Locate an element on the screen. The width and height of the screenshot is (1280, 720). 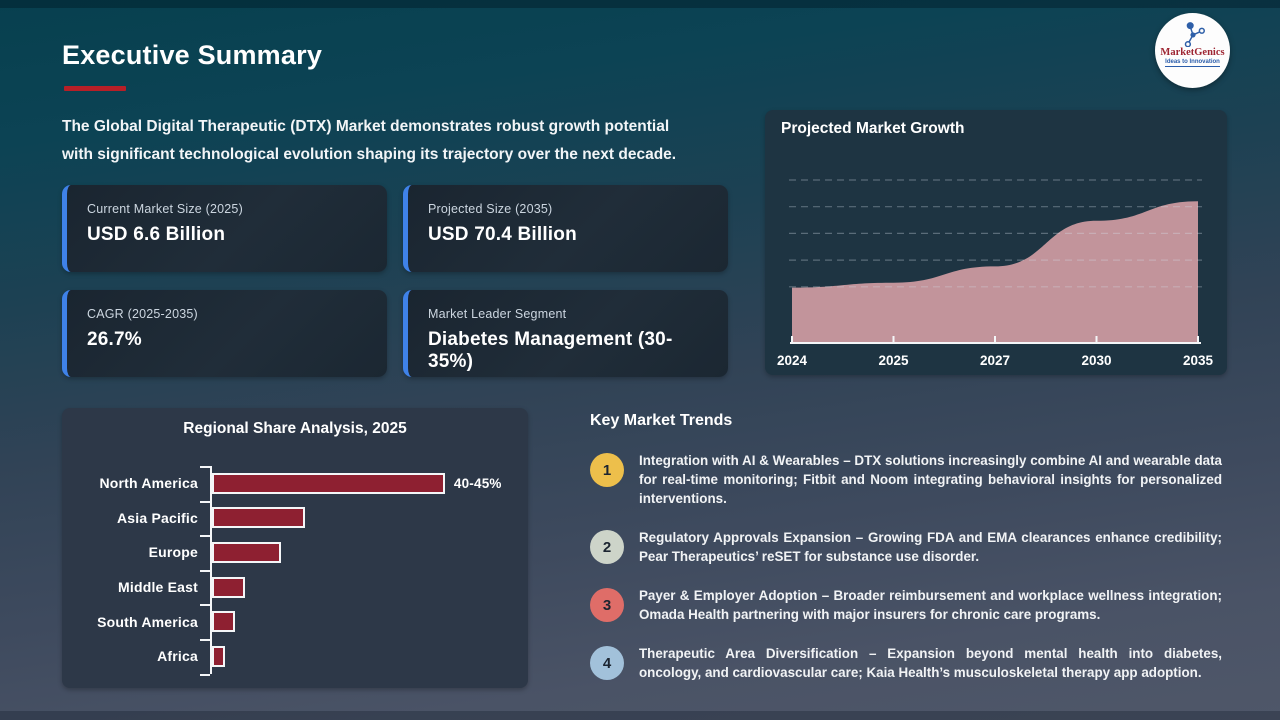
x-tick-label: 2027 is located at coordinates (995, 360).